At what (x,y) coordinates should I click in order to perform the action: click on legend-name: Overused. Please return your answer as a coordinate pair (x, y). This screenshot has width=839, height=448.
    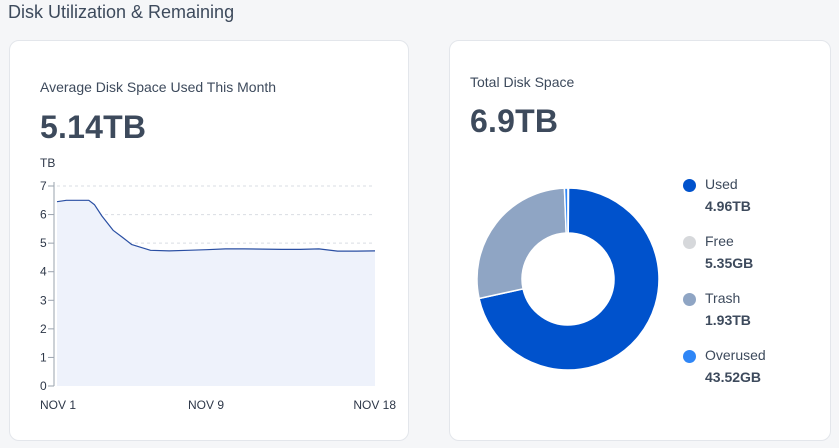
    Looking at the image, I should click on (735, 355).